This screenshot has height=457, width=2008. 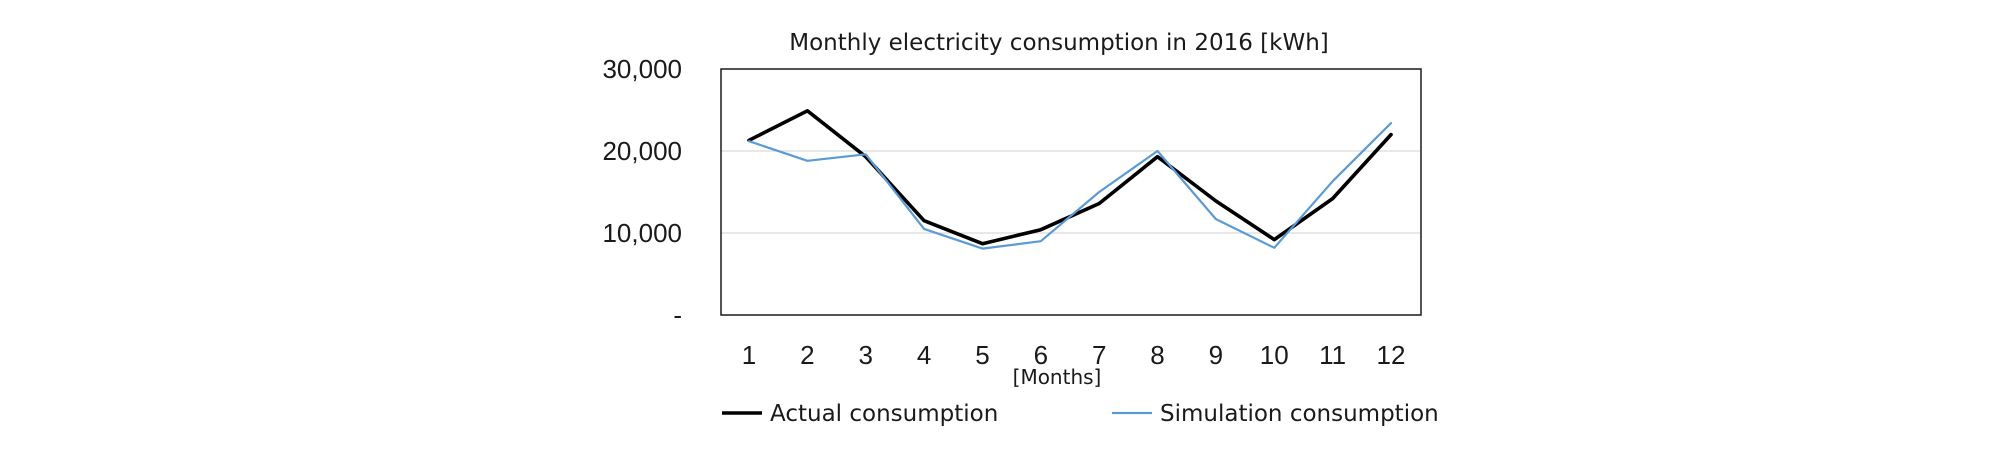 I want to click on series-line-simulation, so click(x=1070, y=185).